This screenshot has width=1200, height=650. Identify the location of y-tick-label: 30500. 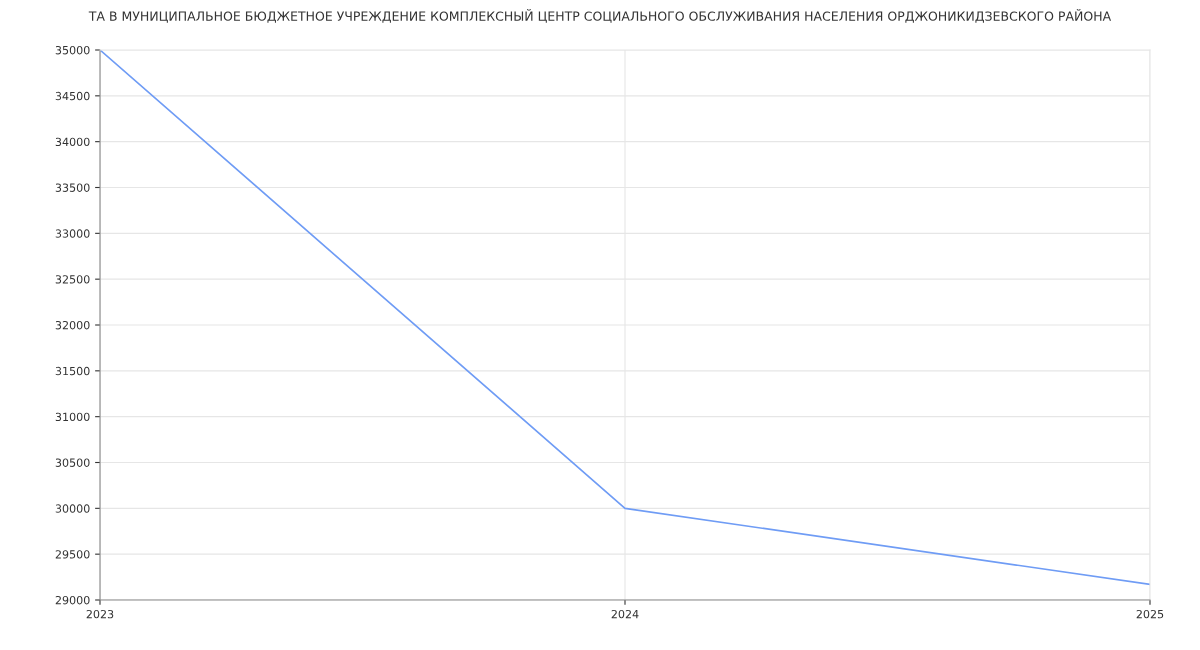
(72, 462).